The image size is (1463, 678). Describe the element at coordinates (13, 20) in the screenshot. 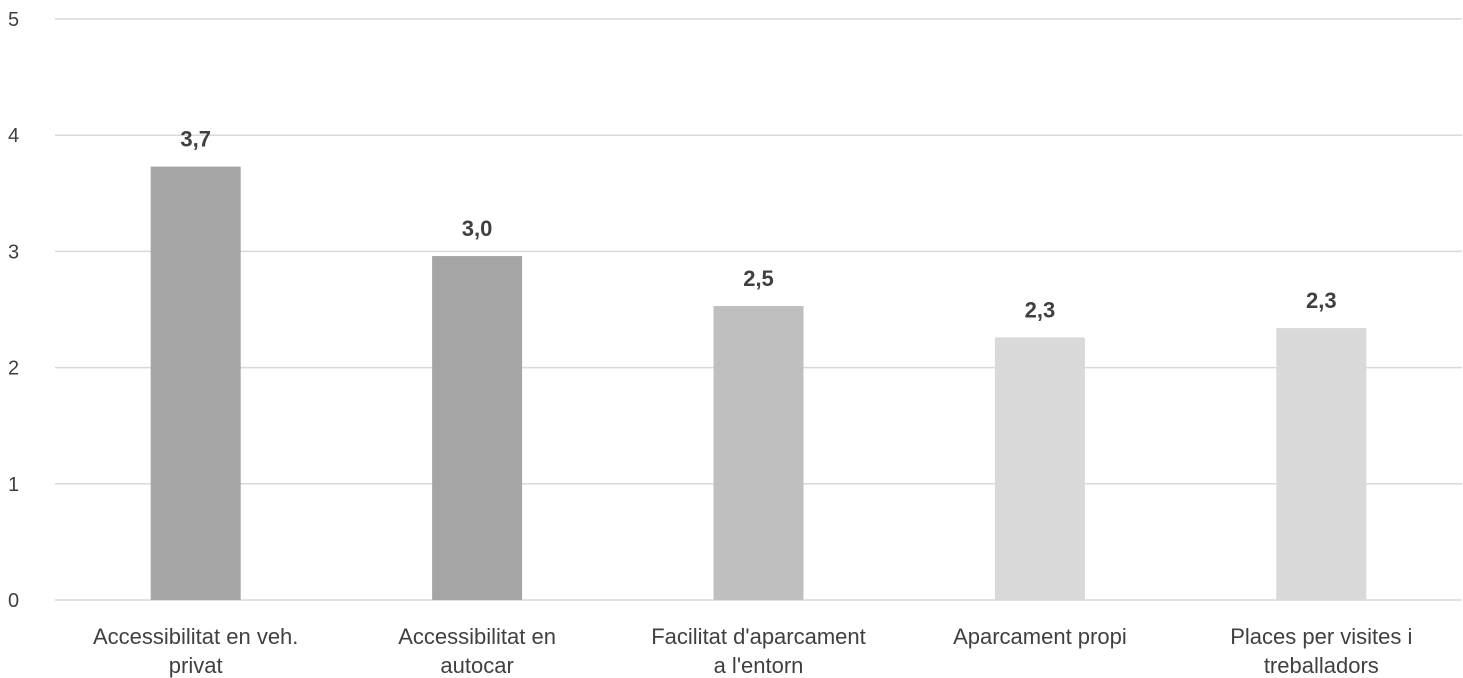

I see `y-tick-label: 5` at that location.